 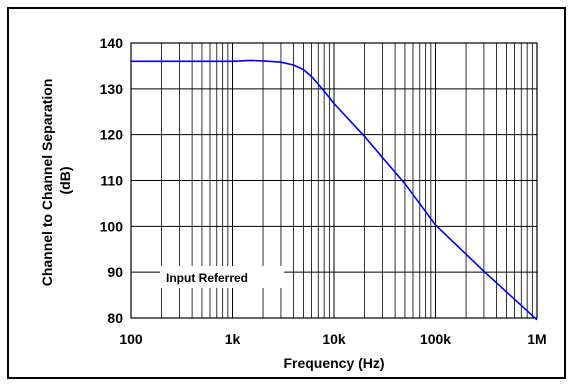 I want to click on x-axis-title: Frequency (Hz), so click(x=333, y=363).